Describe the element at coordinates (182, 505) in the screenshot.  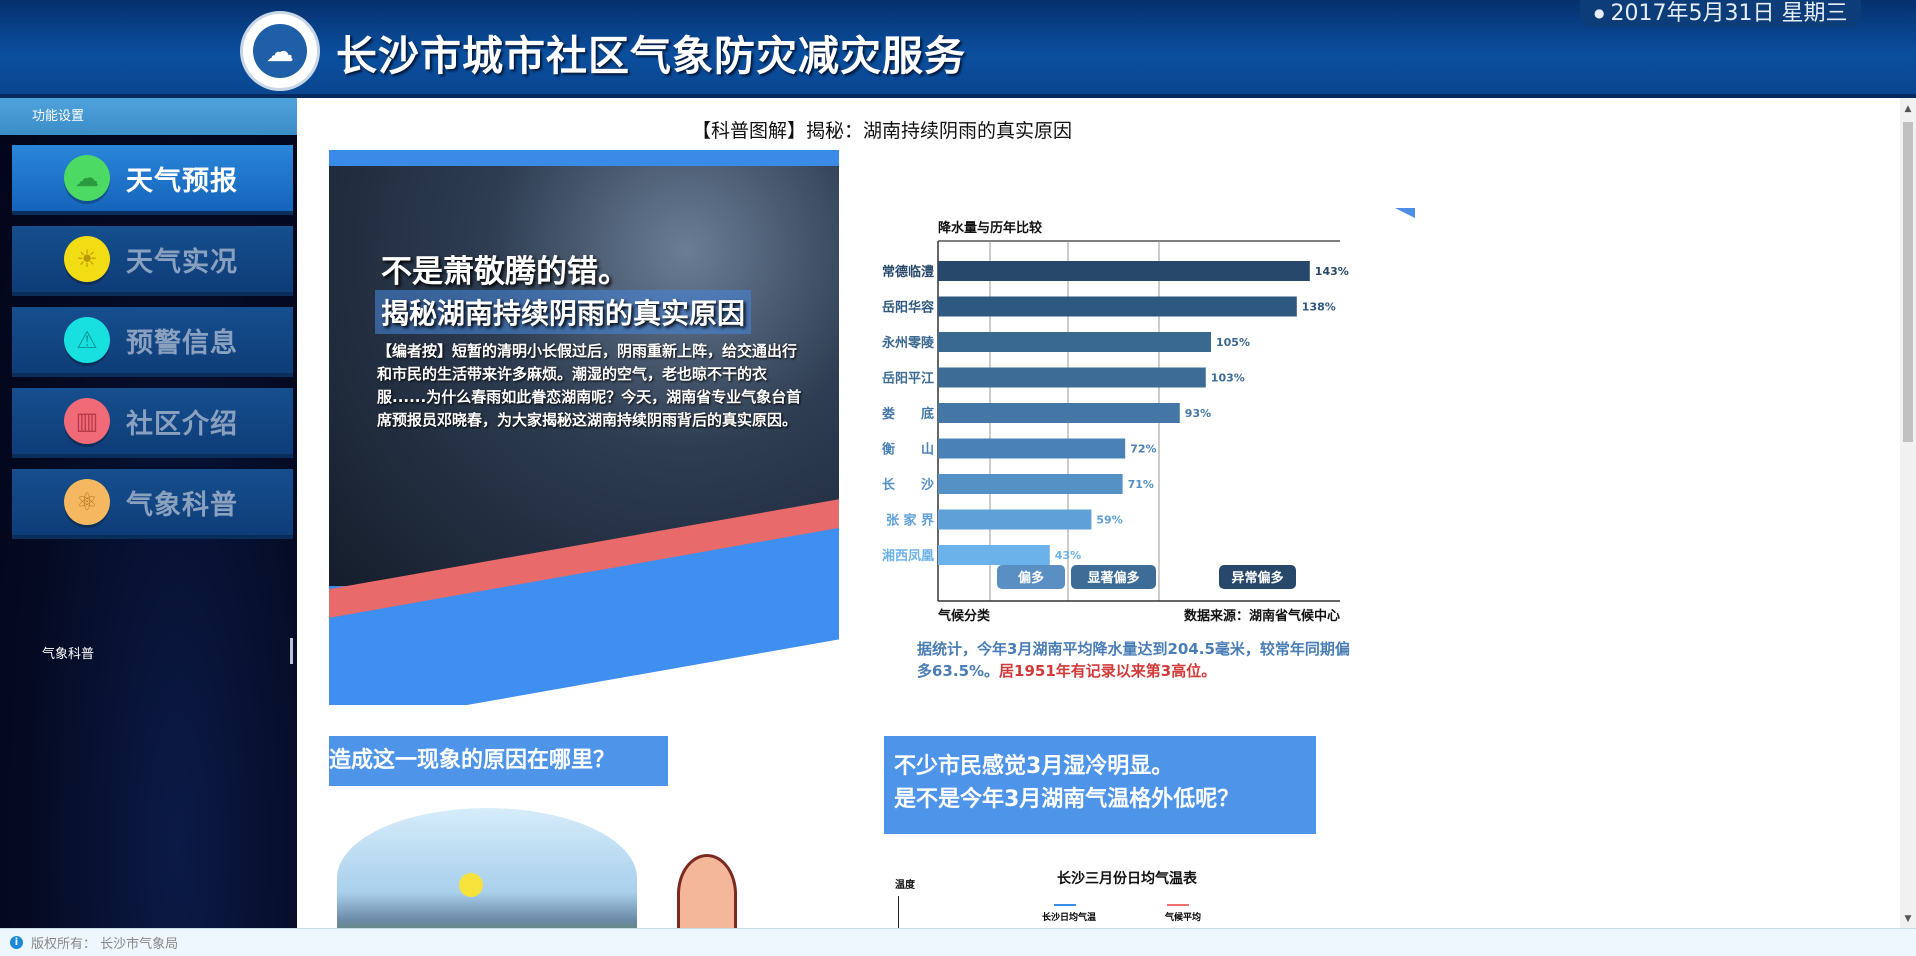
I see `sidebar-item-label: 气象科普` at that location.